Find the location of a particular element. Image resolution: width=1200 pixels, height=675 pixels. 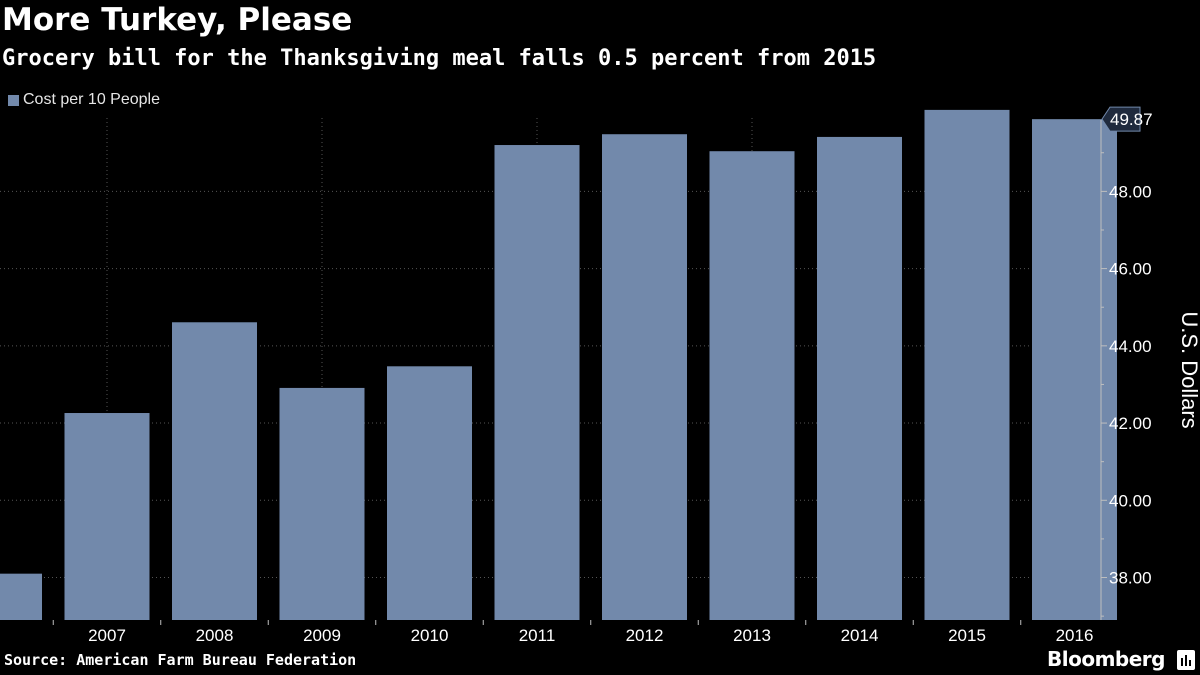

bar-2012 is located at coordinates (644, 377).